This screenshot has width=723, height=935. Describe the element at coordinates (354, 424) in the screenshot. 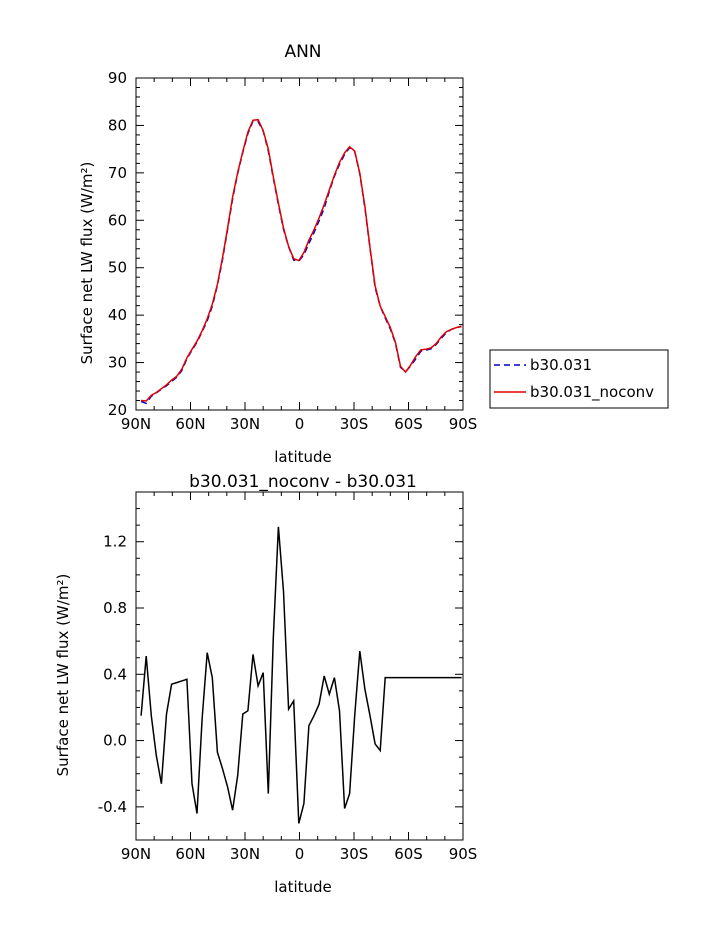

I see `top-chart-x-tick-label: 30S` at that location.